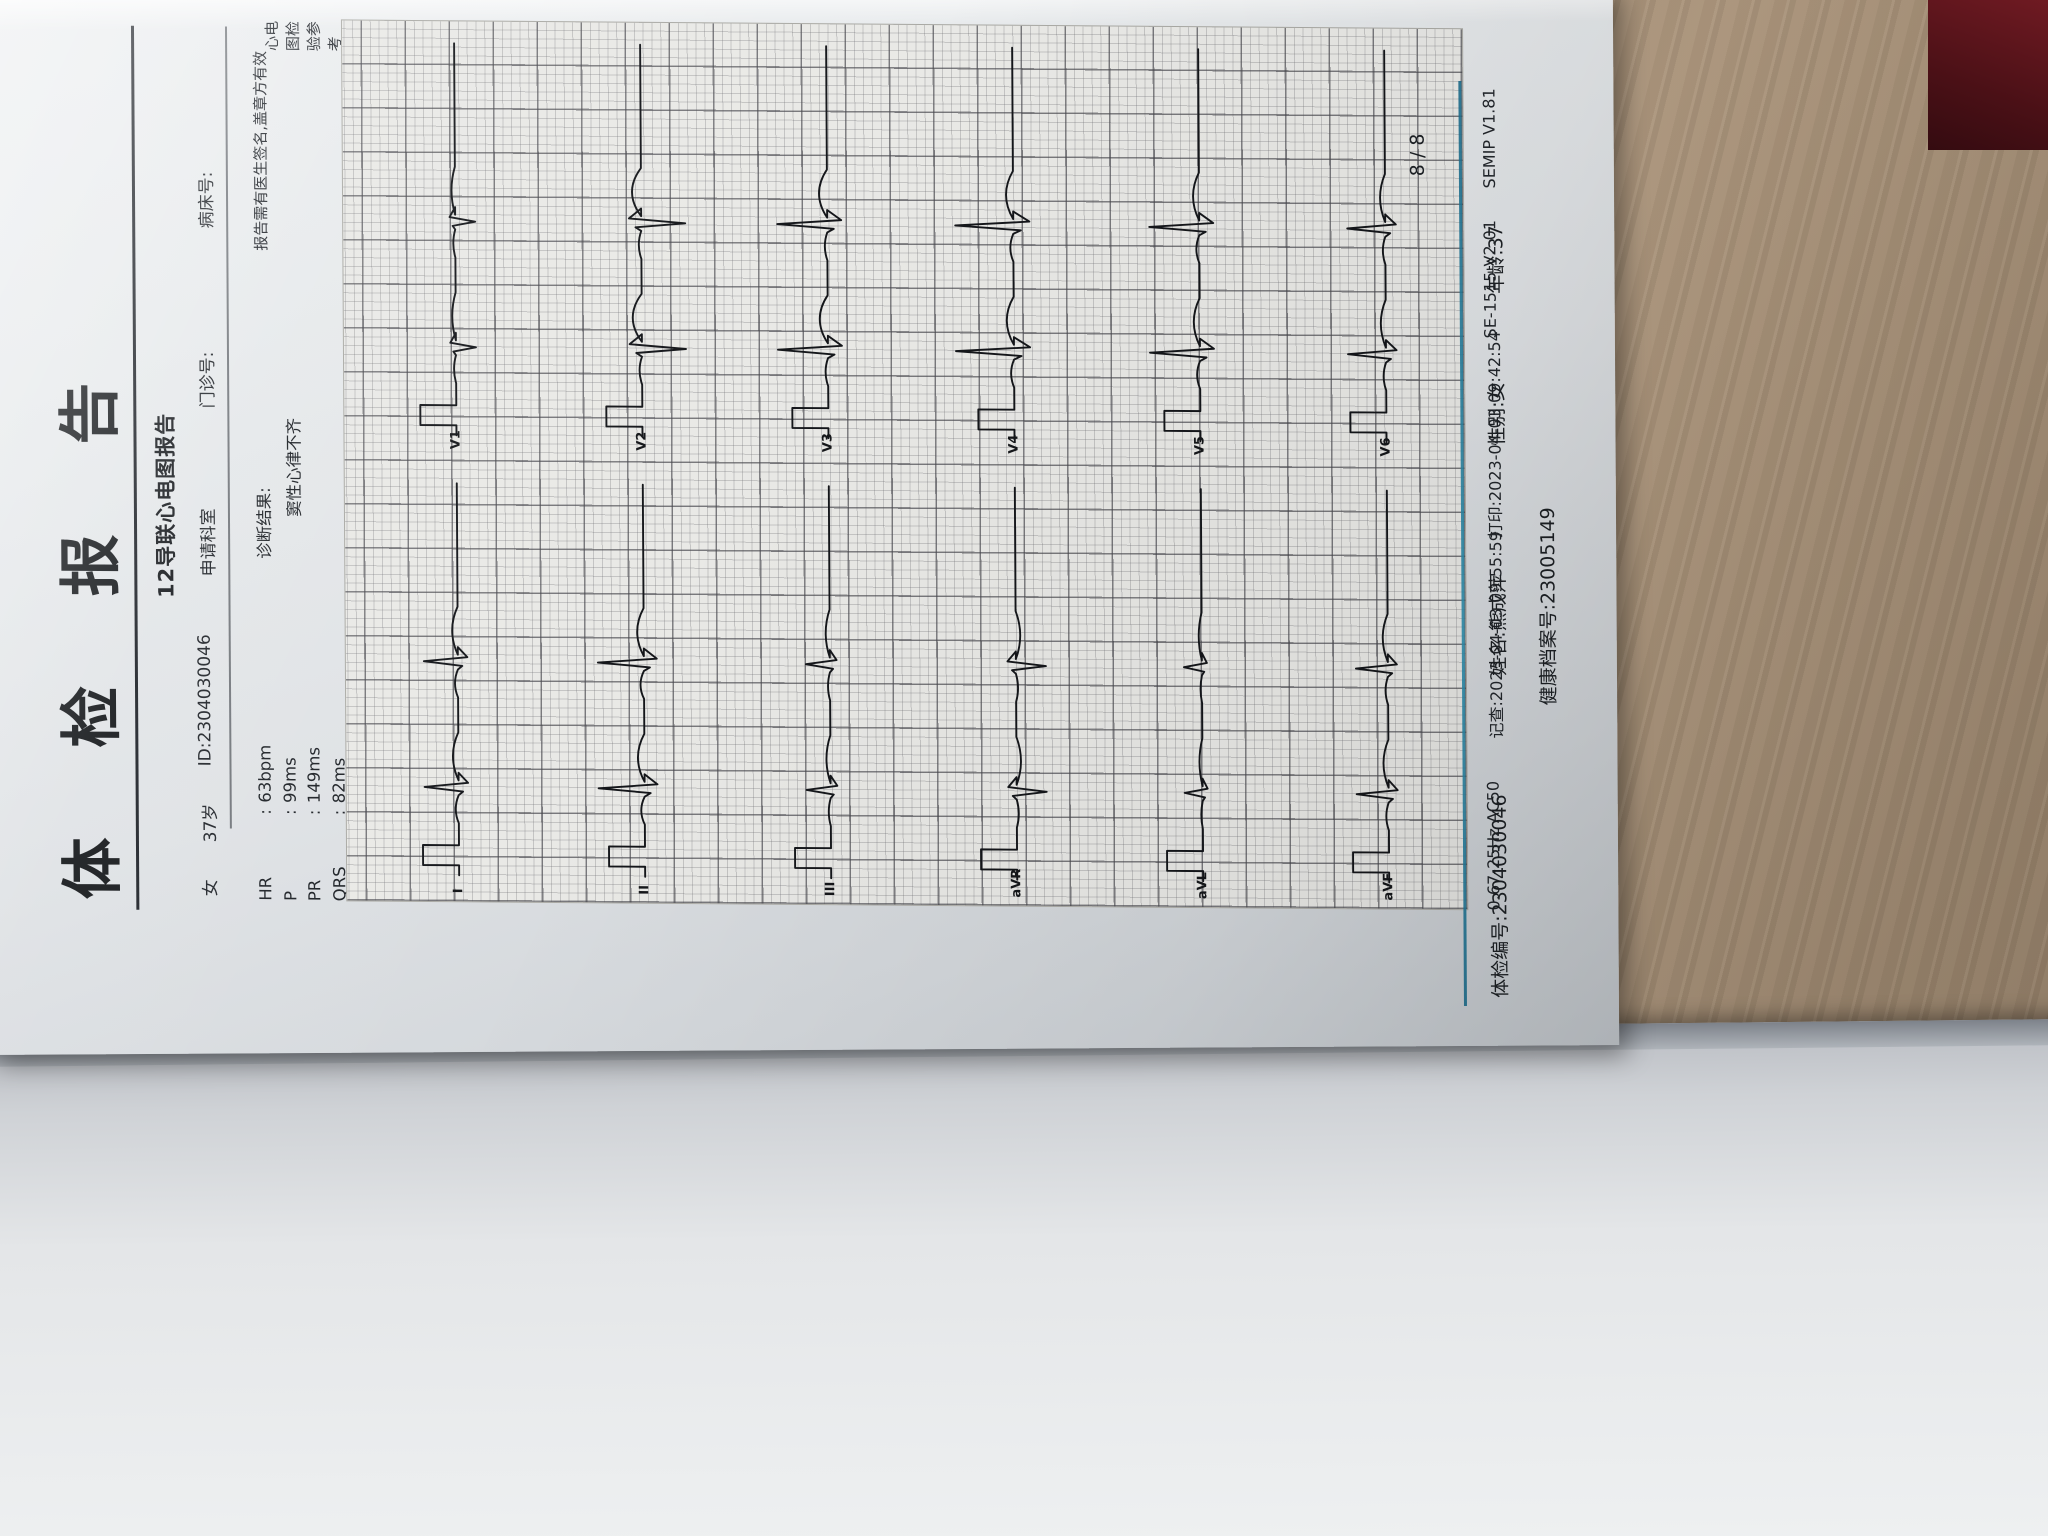  What do you see at coordinates (210, 823) in the screenshot?
I see `patient-age: 37岁` at bounding box center [210, 823].